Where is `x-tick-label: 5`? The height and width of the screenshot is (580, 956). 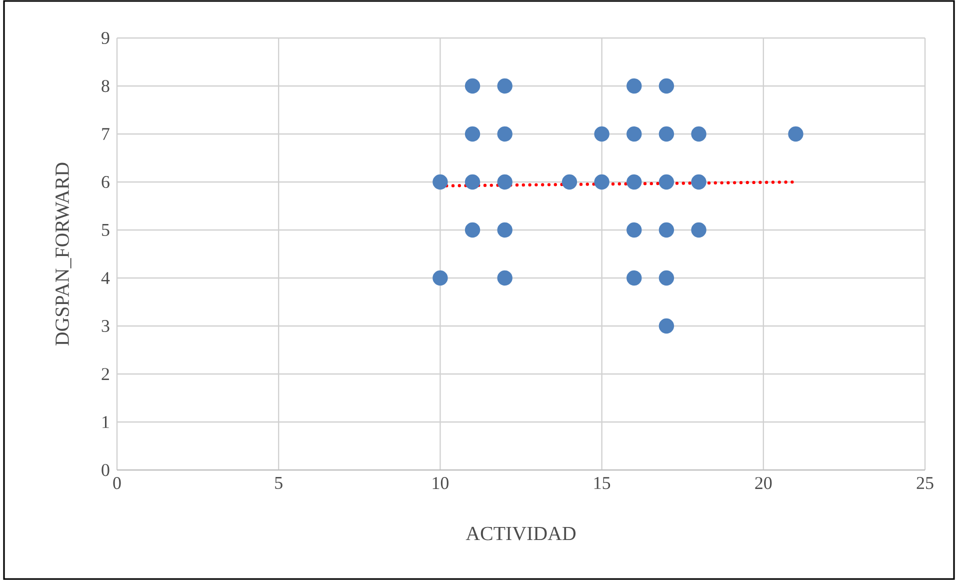 x-tick-label: 5 is located at coordinates (278, 483).